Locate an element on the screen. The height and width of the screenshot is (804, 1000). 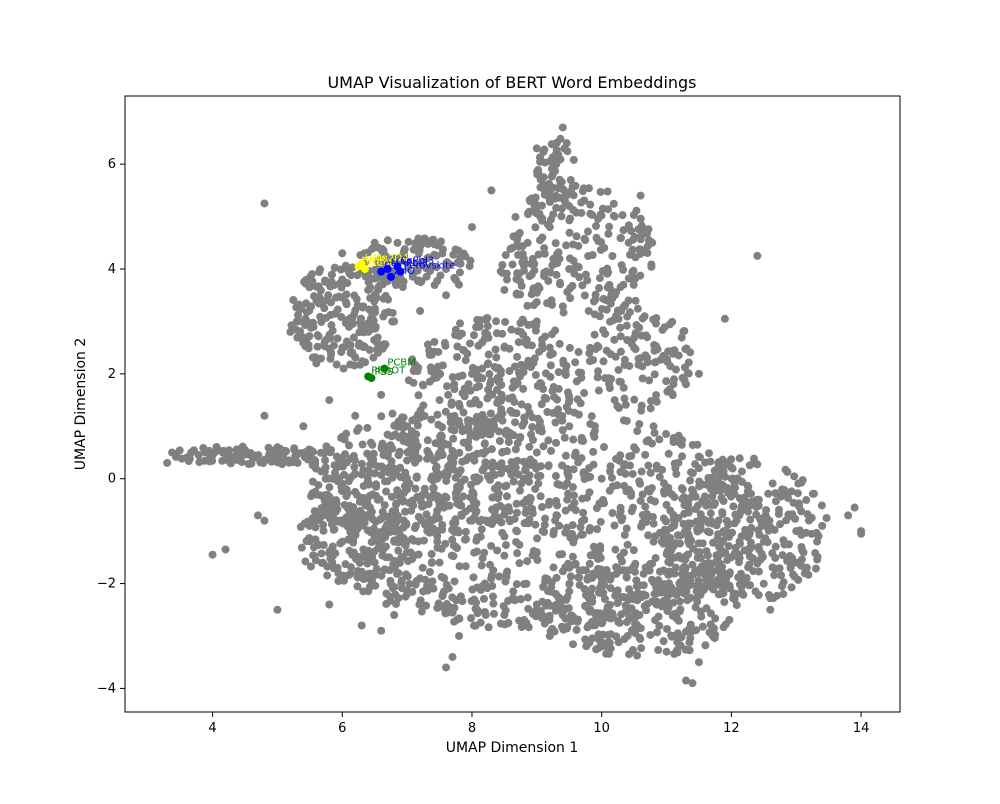
y-tick-label: 0 is located at coordinates (112, 479).